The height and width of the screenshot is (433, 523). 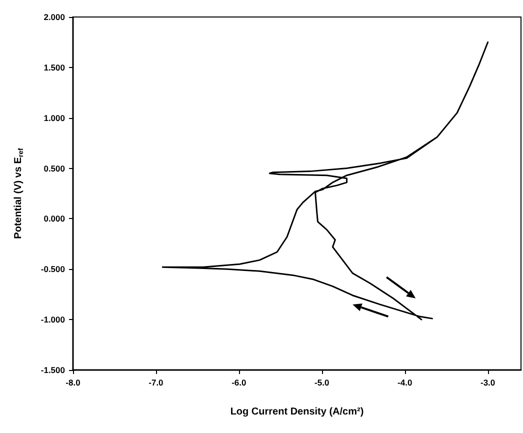 What do you see at coordinates (55, 17) in the screenshot?
I see `y-tick-label: 2.000` at bounding box center [55, 17].